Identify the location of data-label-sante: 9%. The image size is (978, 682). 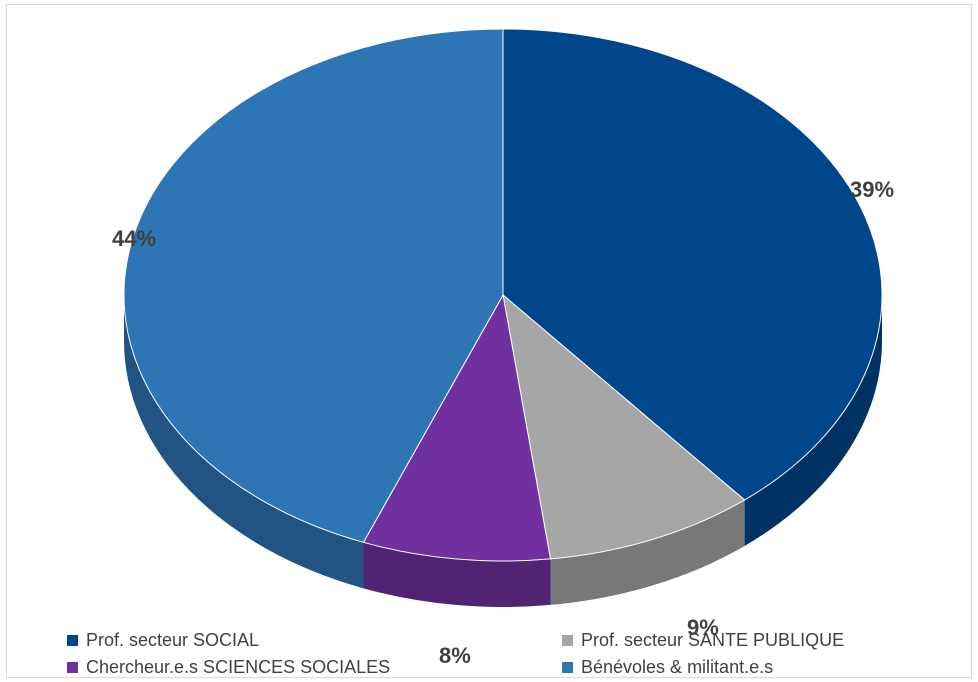
(703, 627).